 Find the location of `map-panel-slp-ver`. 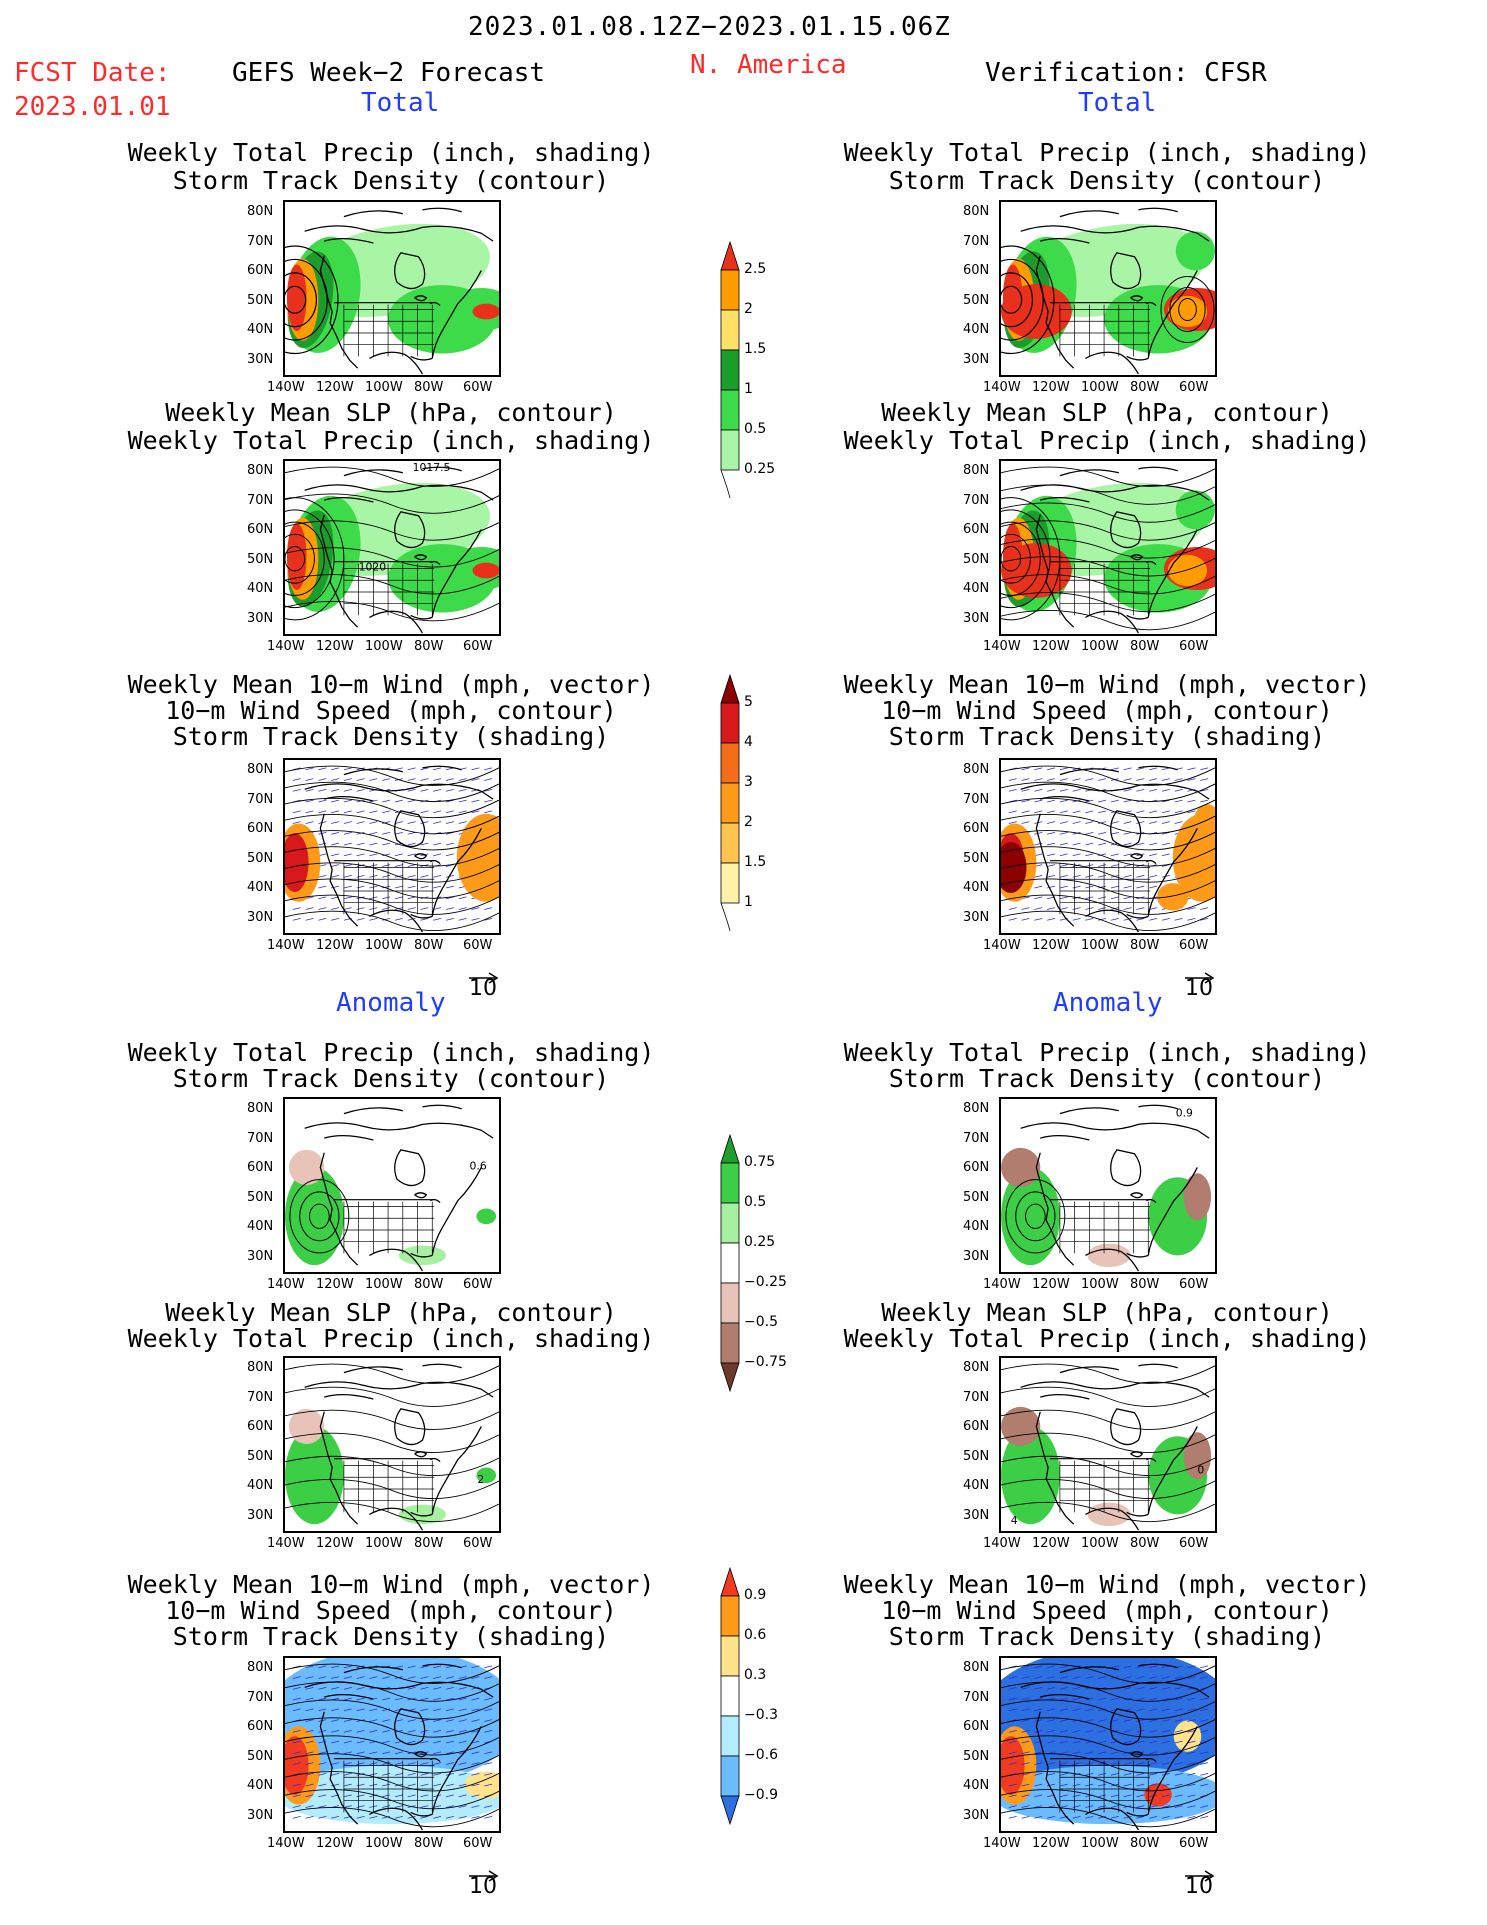

map-panel-slp-ver is located at coordinates (1108, 547).